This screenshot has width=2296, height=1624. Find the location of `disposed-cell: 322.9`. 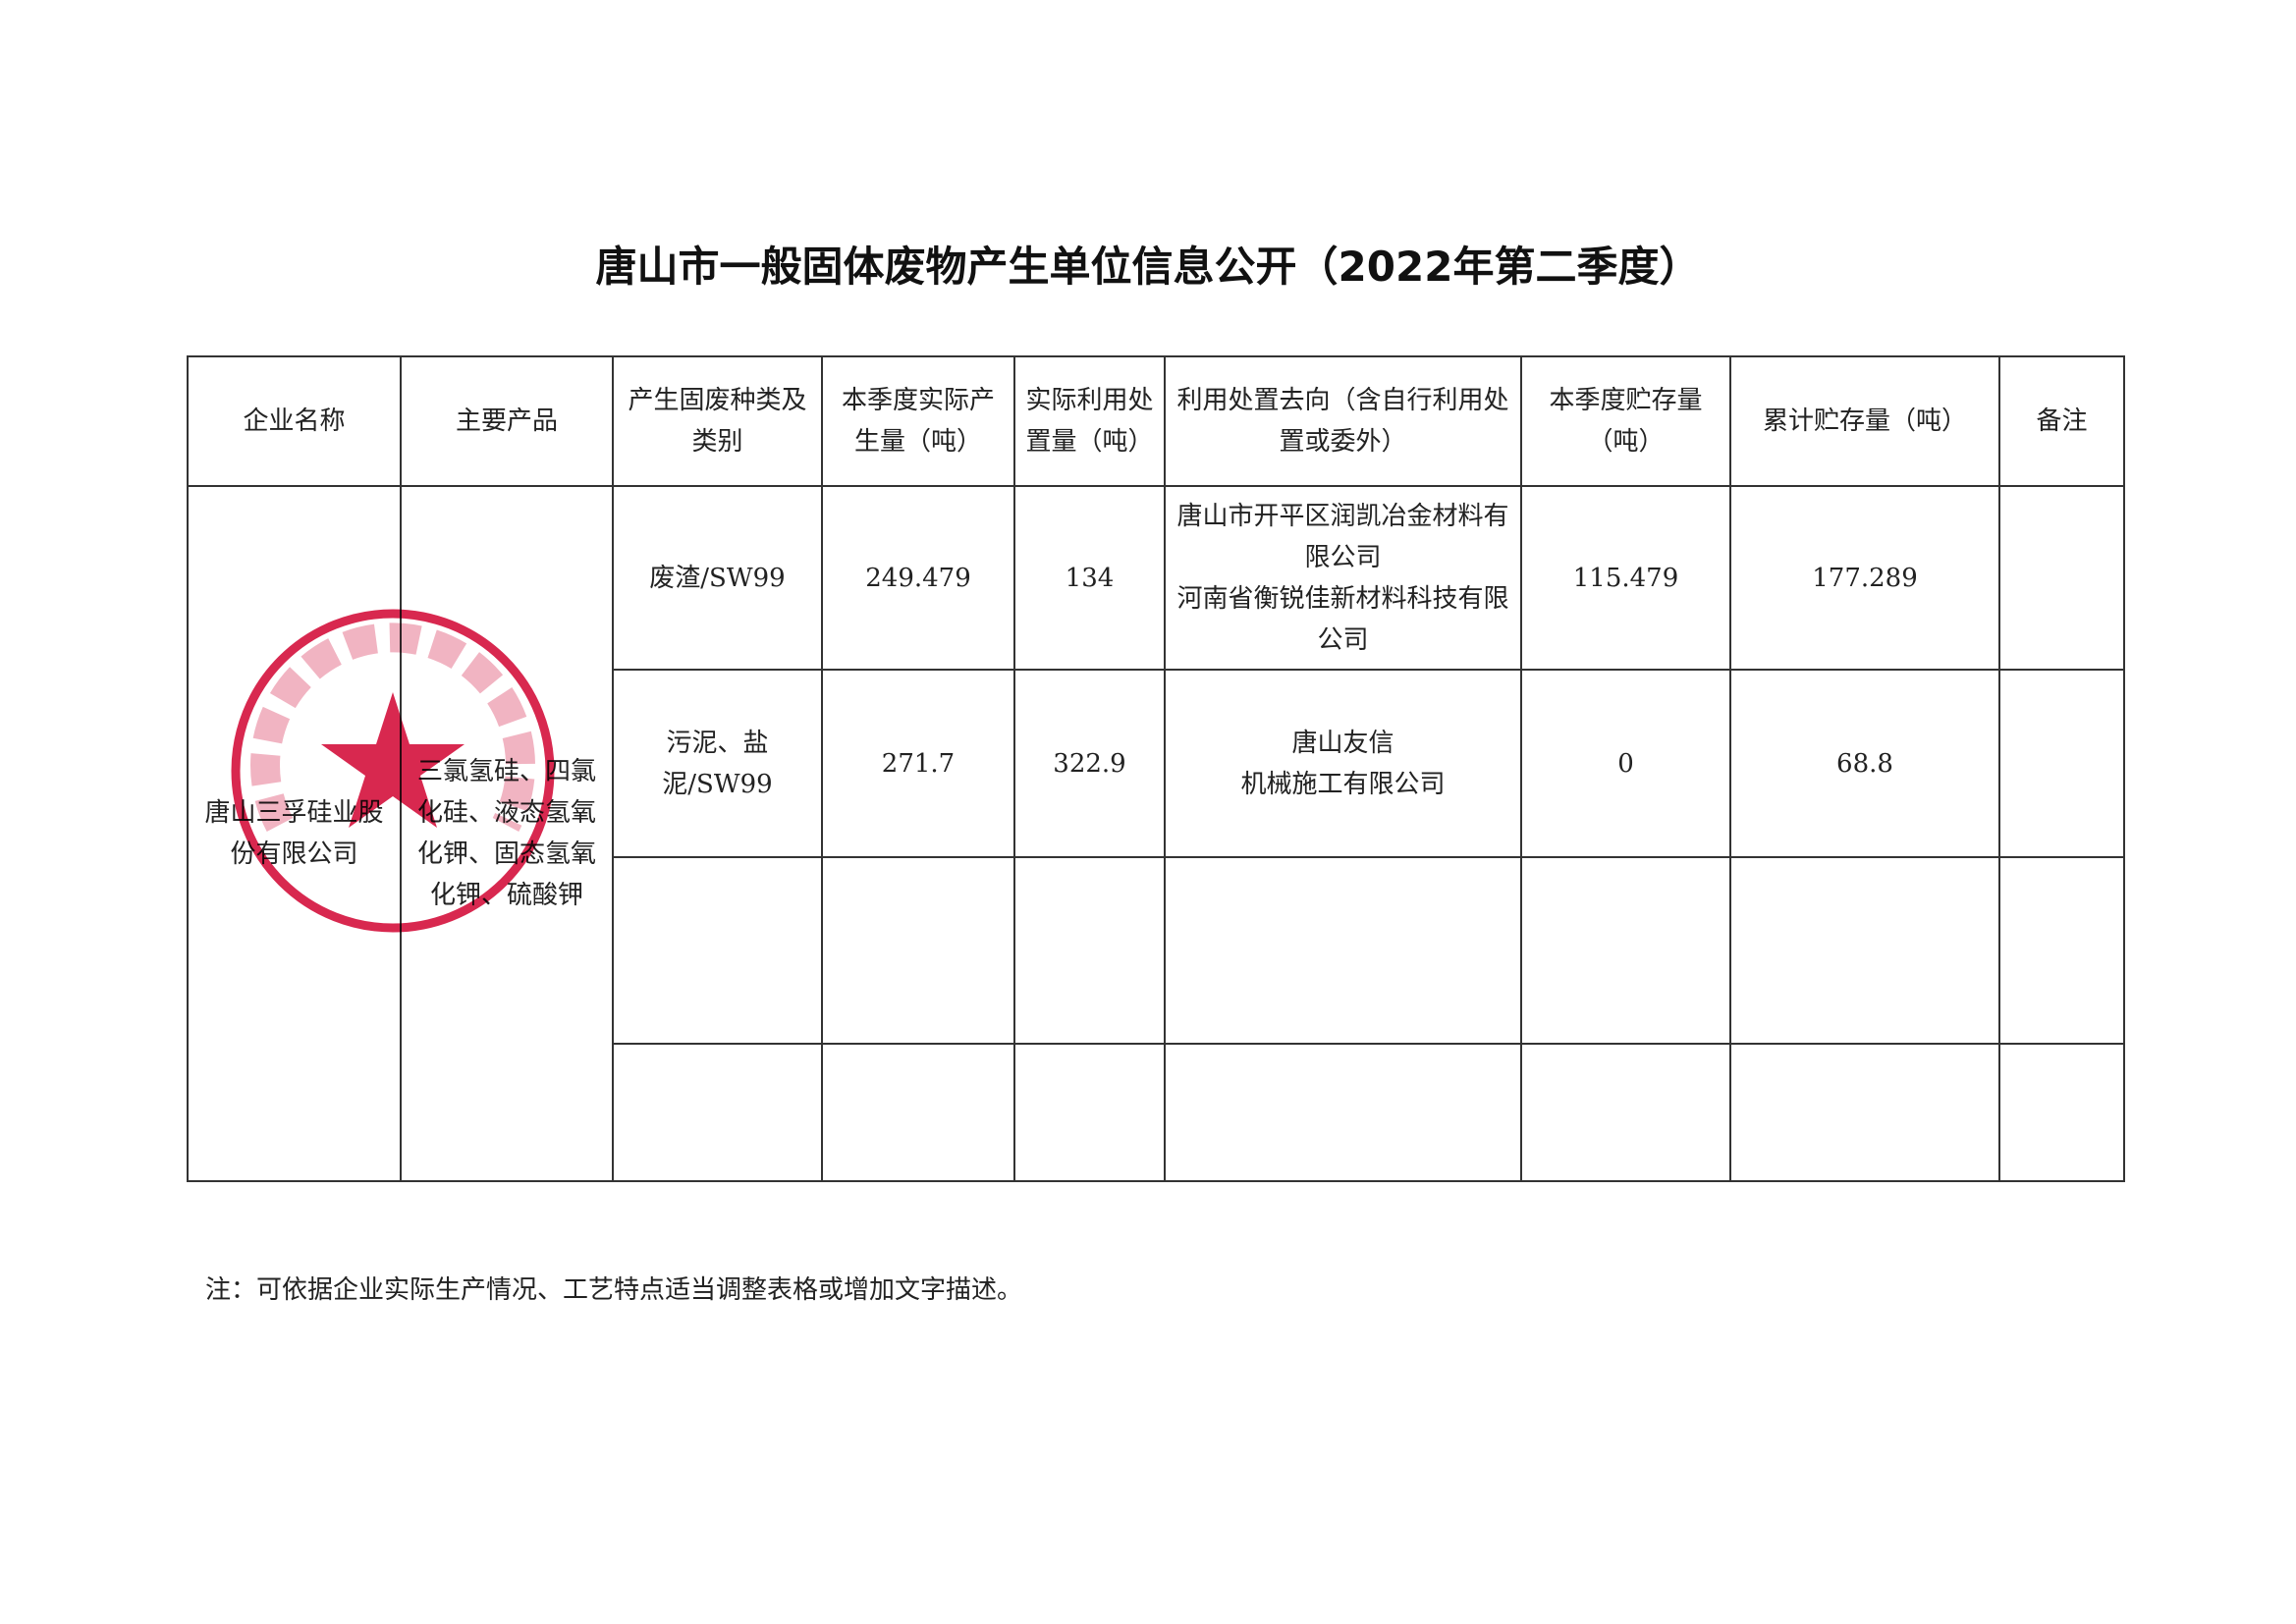

disposed-cell: 322.9 is located at coordinates (1089, 763).